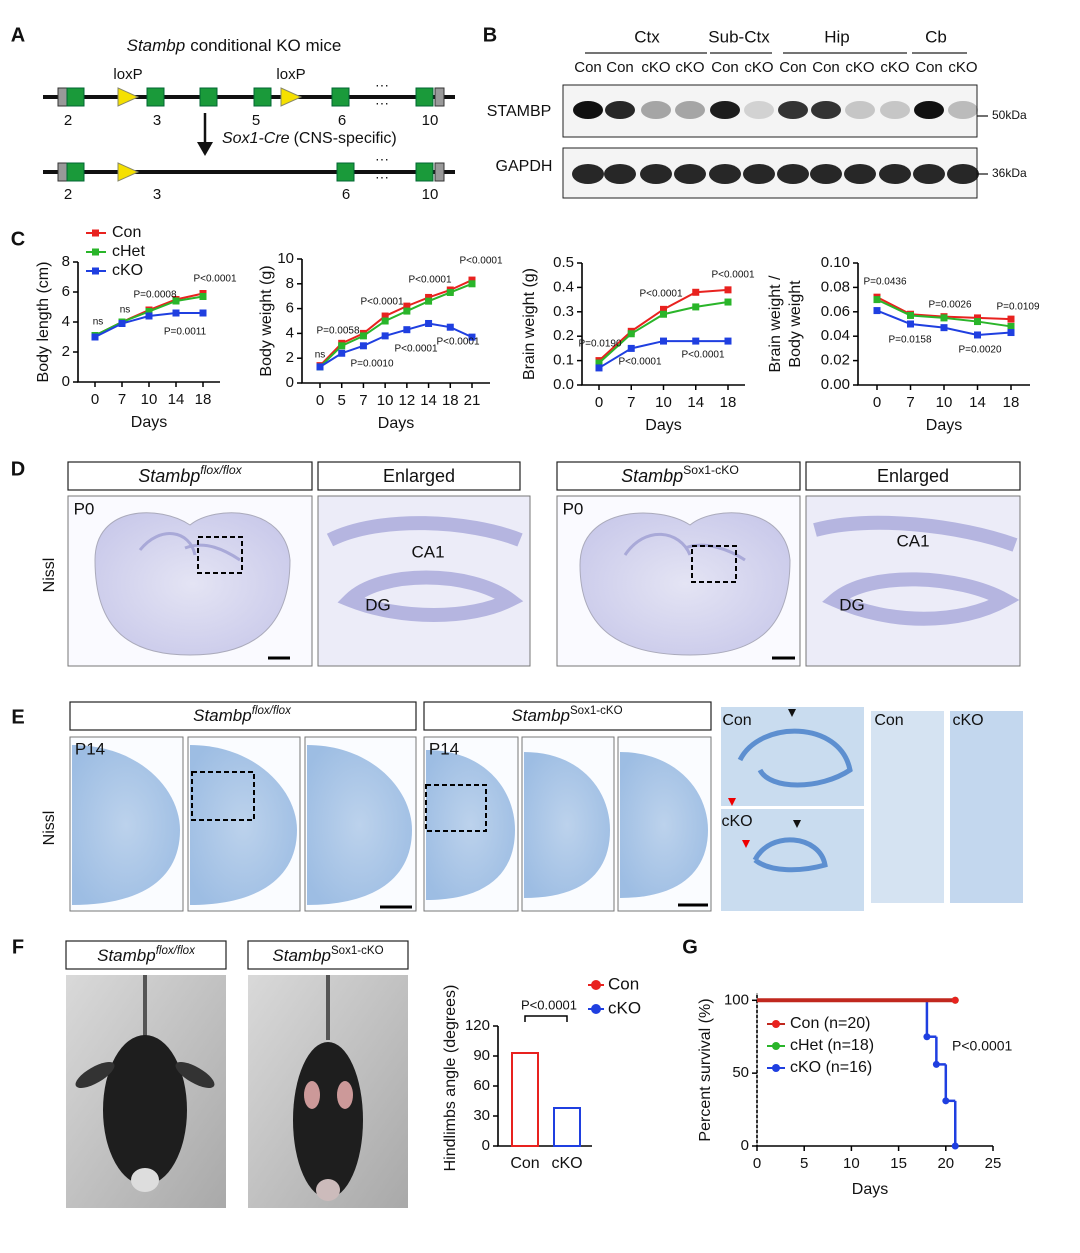  I want to click on y-tick-label: 6, so click(290, 308).